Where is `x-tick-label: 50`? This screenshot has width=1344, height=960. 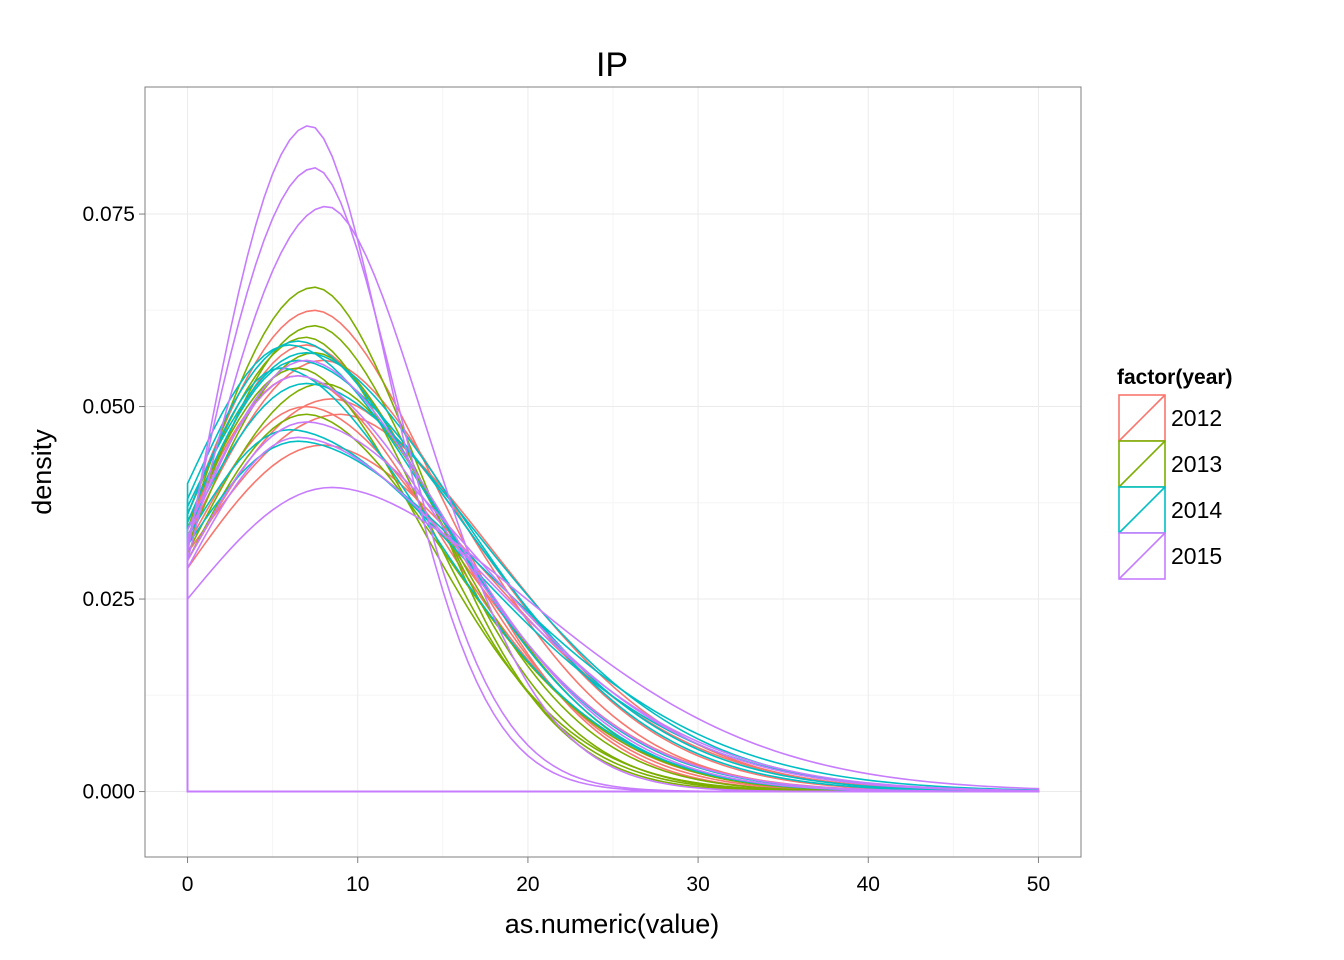
x-tick-label: 50 is located at coordinates (1038, 884).